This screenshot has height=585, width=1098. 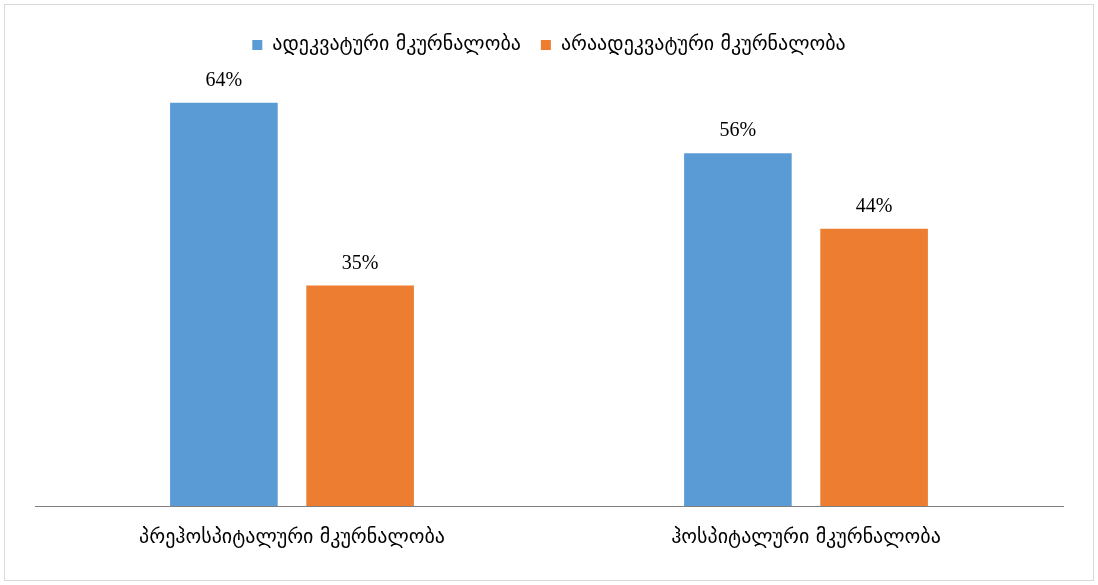 What do you see at coordinates (806, 536) in the screenshot?
I see `x-tick-label: ჰოსპიტალური მკურნალობა` at bounding box center [806, 536].